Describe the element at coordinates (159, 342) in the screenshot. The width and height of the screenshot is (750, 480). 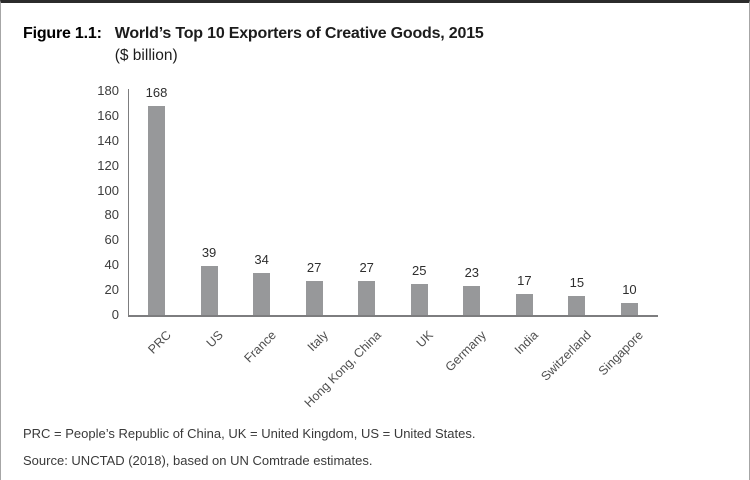
I see `x-category-label: PRC` at that location.